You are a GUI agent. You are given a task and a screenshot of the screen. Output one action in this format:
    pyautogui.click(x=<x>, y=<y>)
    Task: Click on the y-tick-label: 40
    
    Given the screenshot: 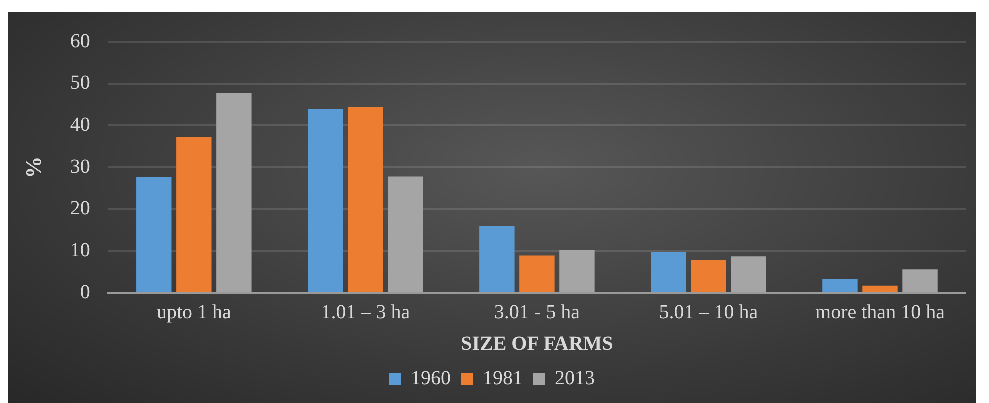 What is the action you would take?
    pyautogui.click(x=80, y=125)
    